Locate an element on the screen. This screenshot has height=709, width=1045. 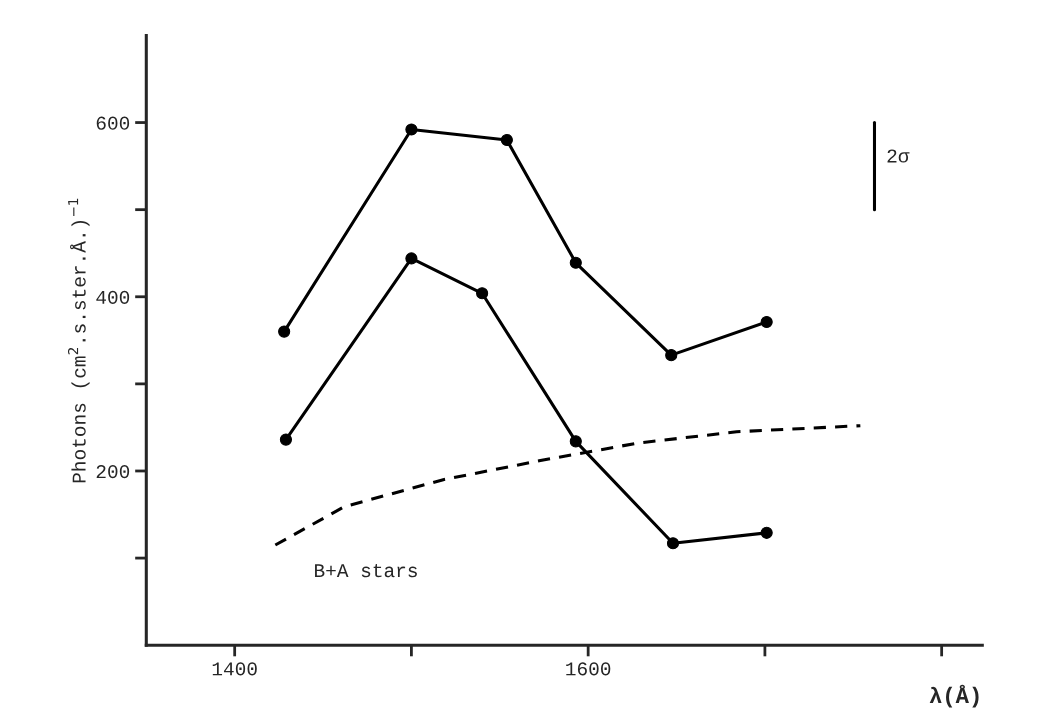
annotation: 2σ is located at coordinates (898, 156).